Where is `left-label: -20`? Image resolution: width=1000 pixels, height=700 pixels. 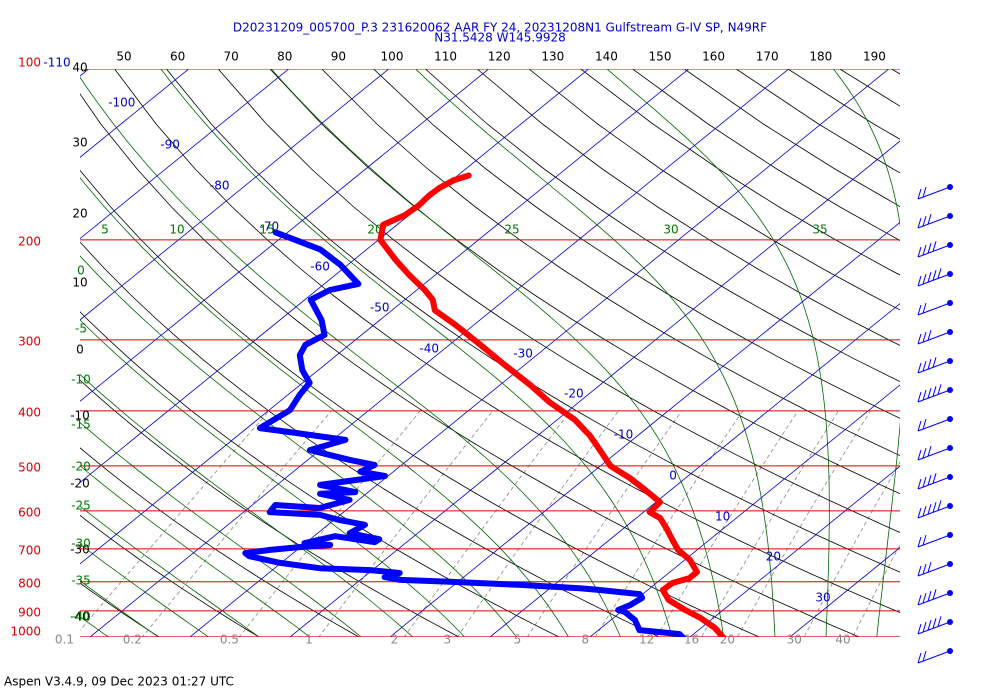
left-label: -20 is located at coordinates (80, 484).